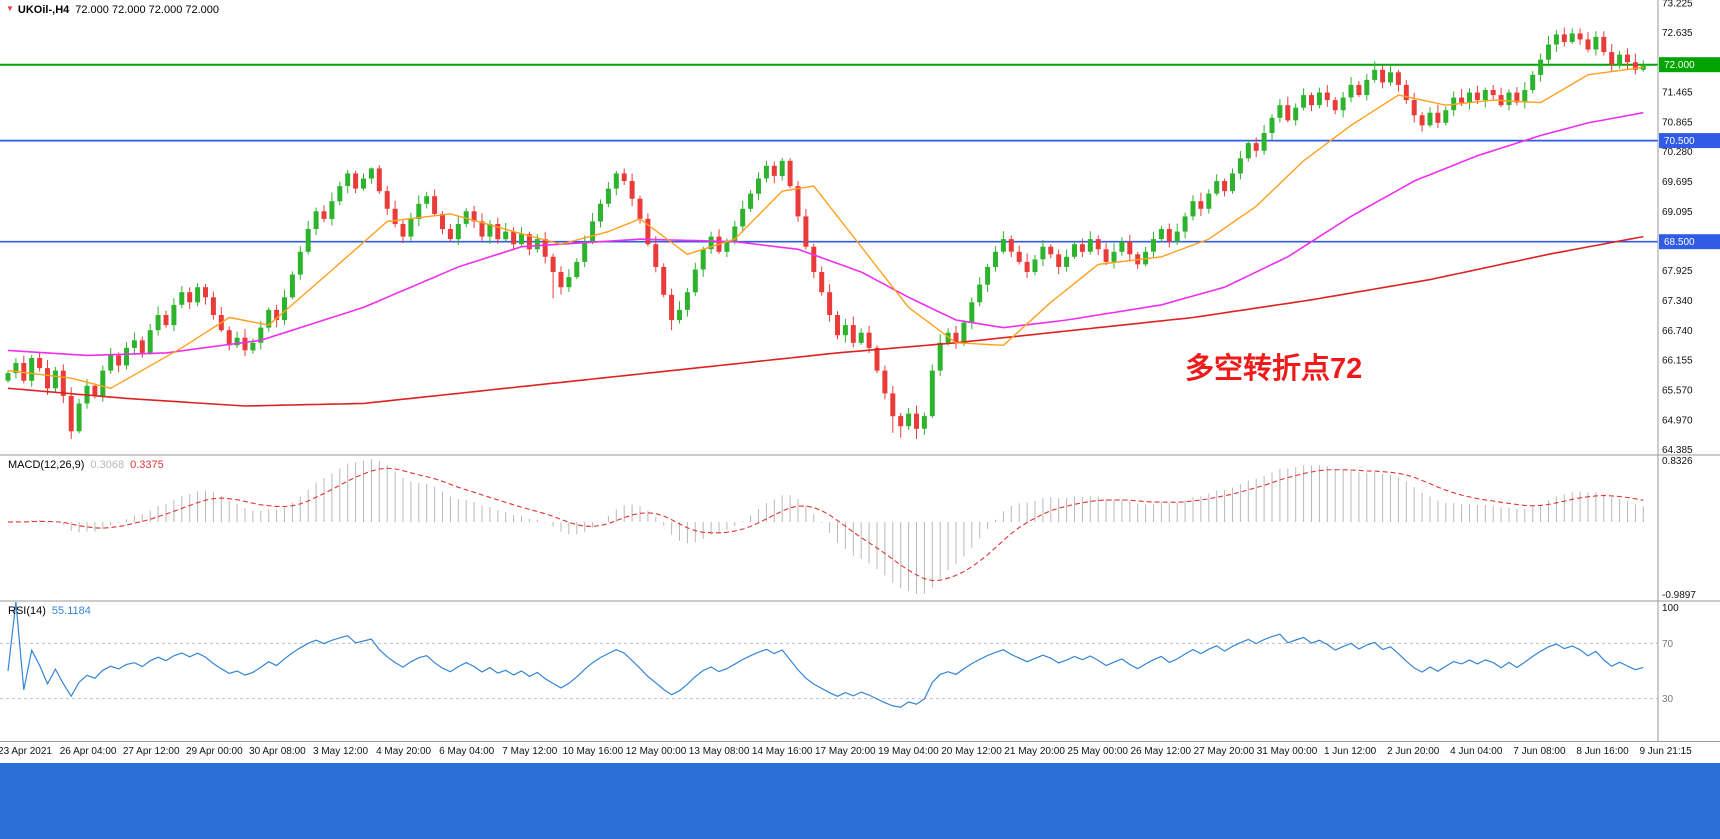  What do you see at coordinates (1677, 212) in the screenshot?
I see `price-axis-tick: 69.095` at bounding box center [1677, 212].